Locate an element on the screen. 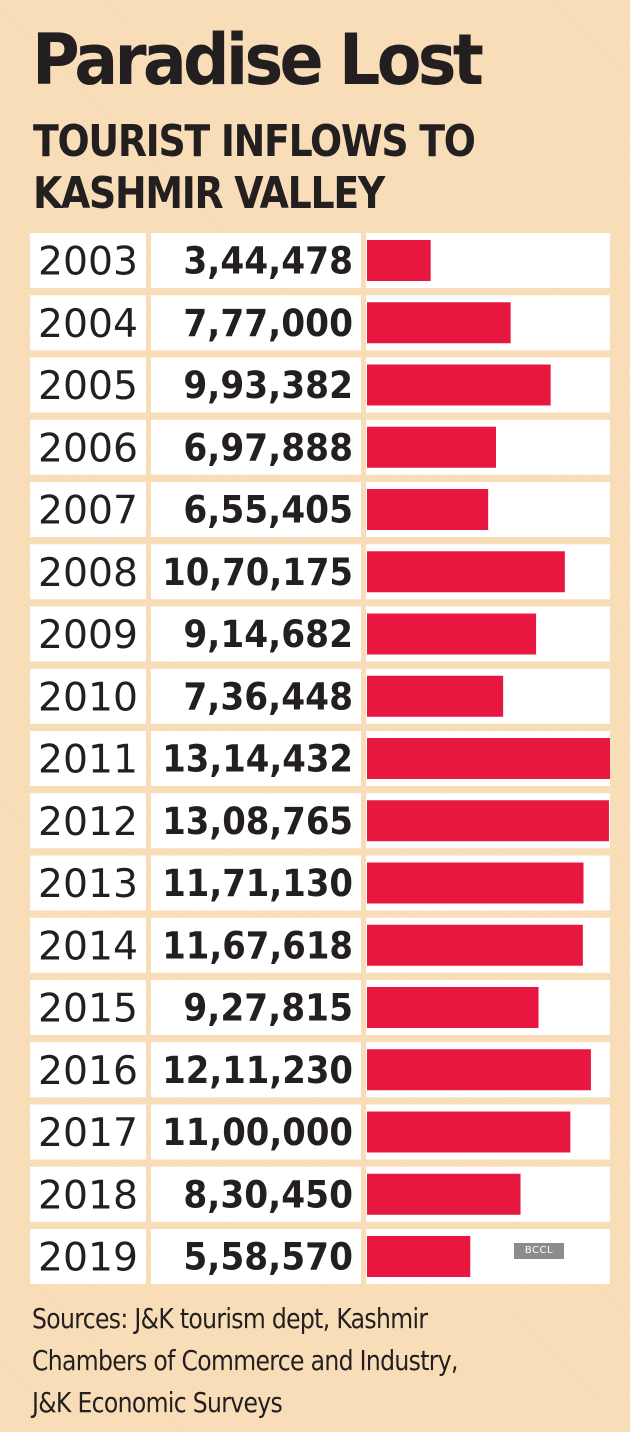  value-label: 13,08,765 is located at coordinates (257, 821).